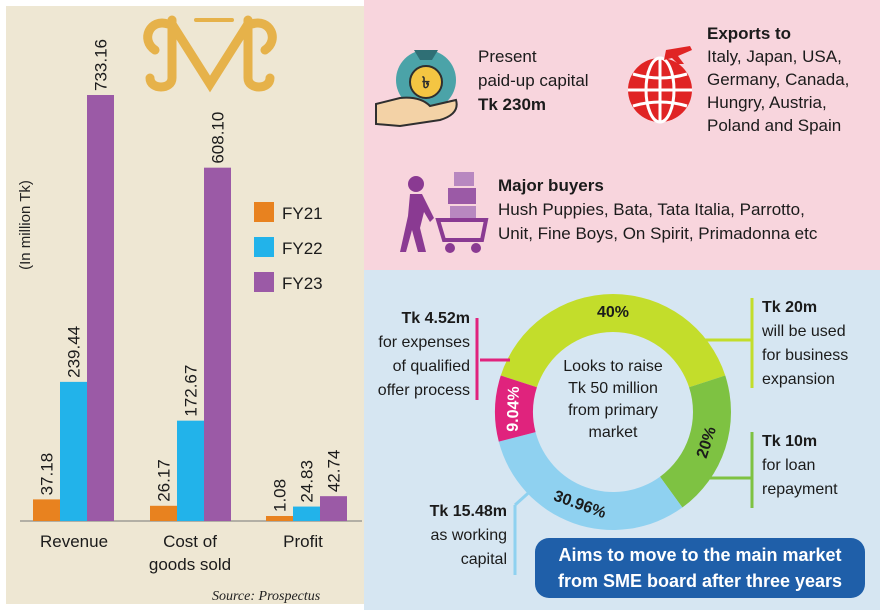  What do you see at coordinates (444, 212) in the screenshot?
I see `shopping-cart-person-icon` at bounding box center [444, 212].